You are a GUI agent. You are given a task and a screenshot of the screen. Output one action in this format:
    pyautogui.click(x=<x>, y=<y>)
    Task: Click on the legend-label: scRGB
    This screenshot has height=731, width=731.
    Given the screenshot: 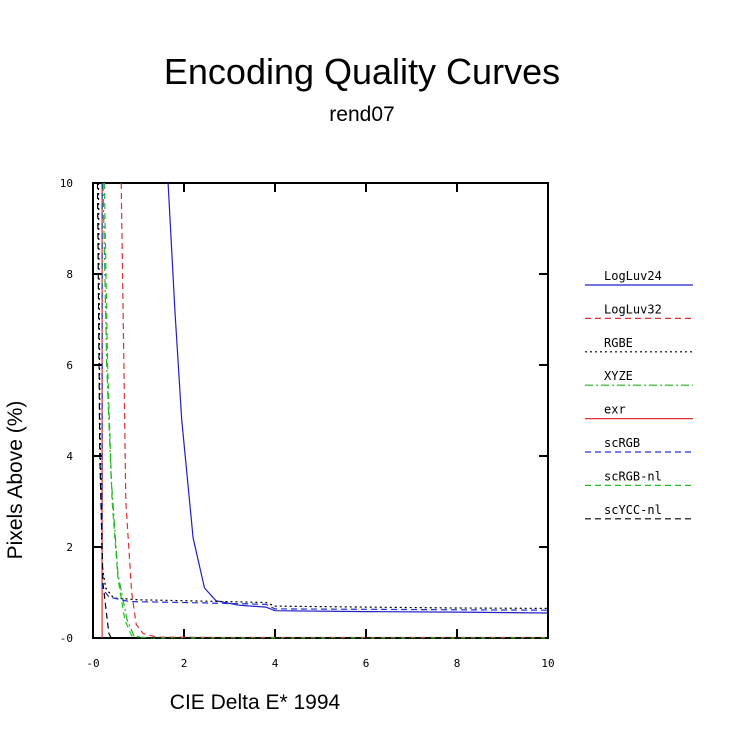 What is the action you would take?
    pyautogui.click(x=622, y=443)
    